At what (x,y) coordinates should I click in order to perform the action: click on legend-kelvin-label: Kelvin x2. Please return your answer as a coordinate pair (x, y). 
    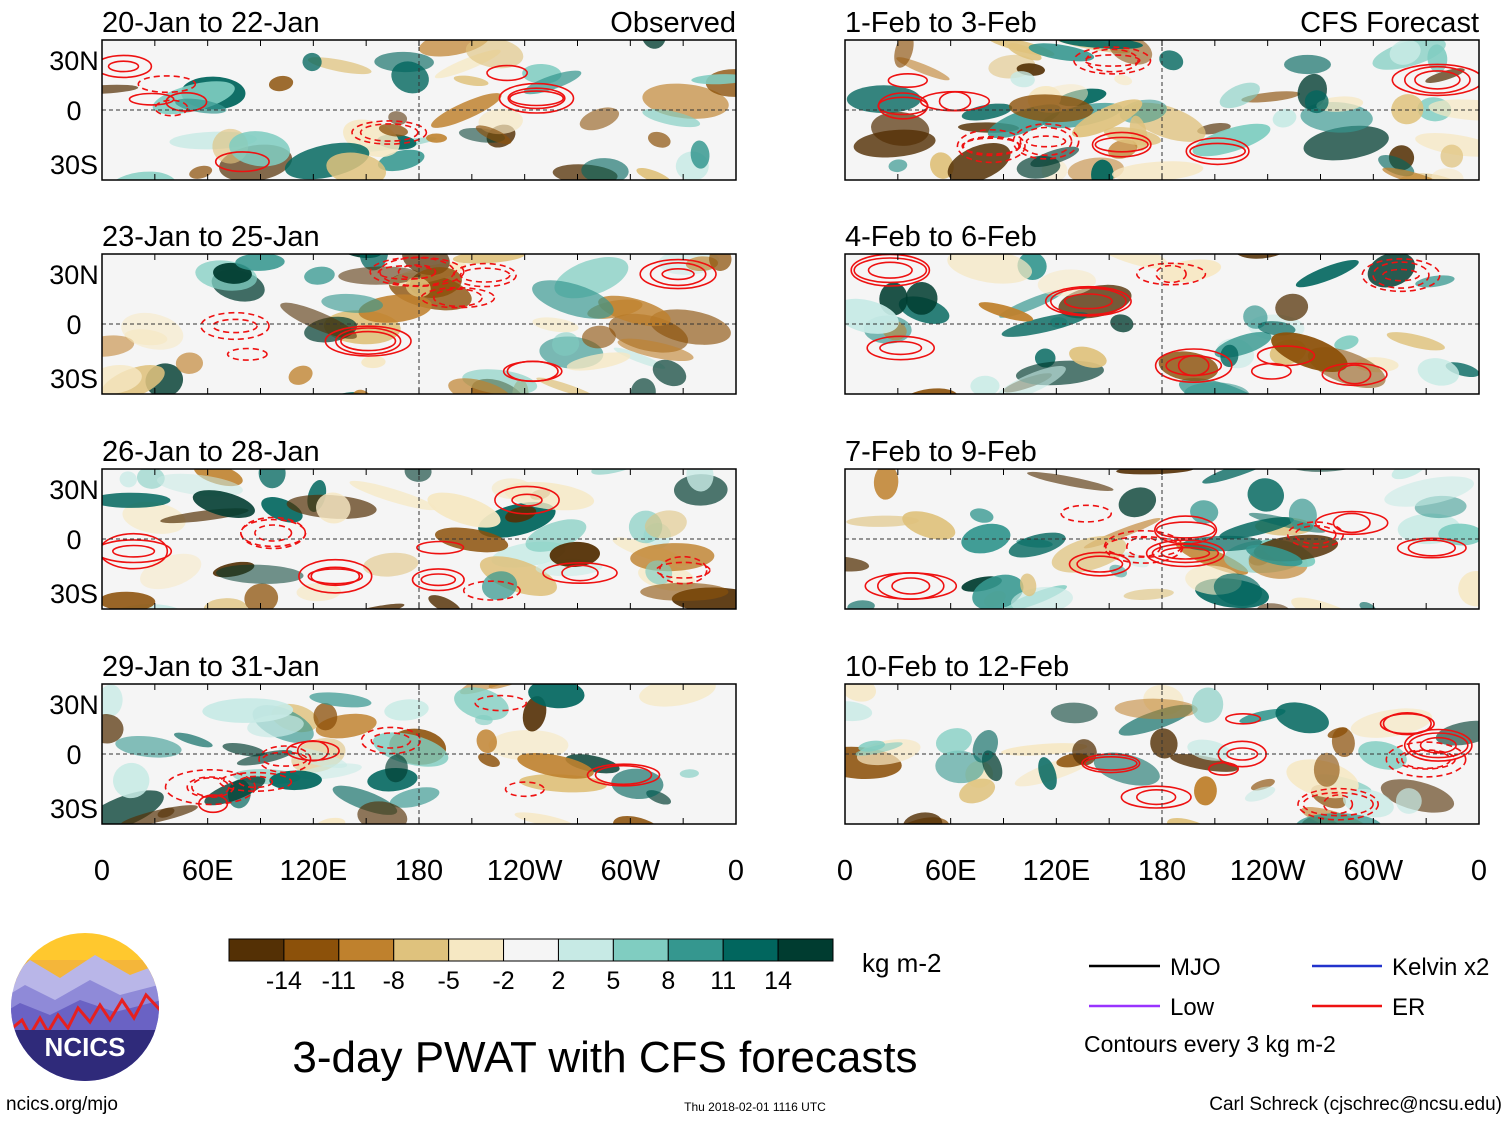
    Looking at the image, I should click on (1440, 967).